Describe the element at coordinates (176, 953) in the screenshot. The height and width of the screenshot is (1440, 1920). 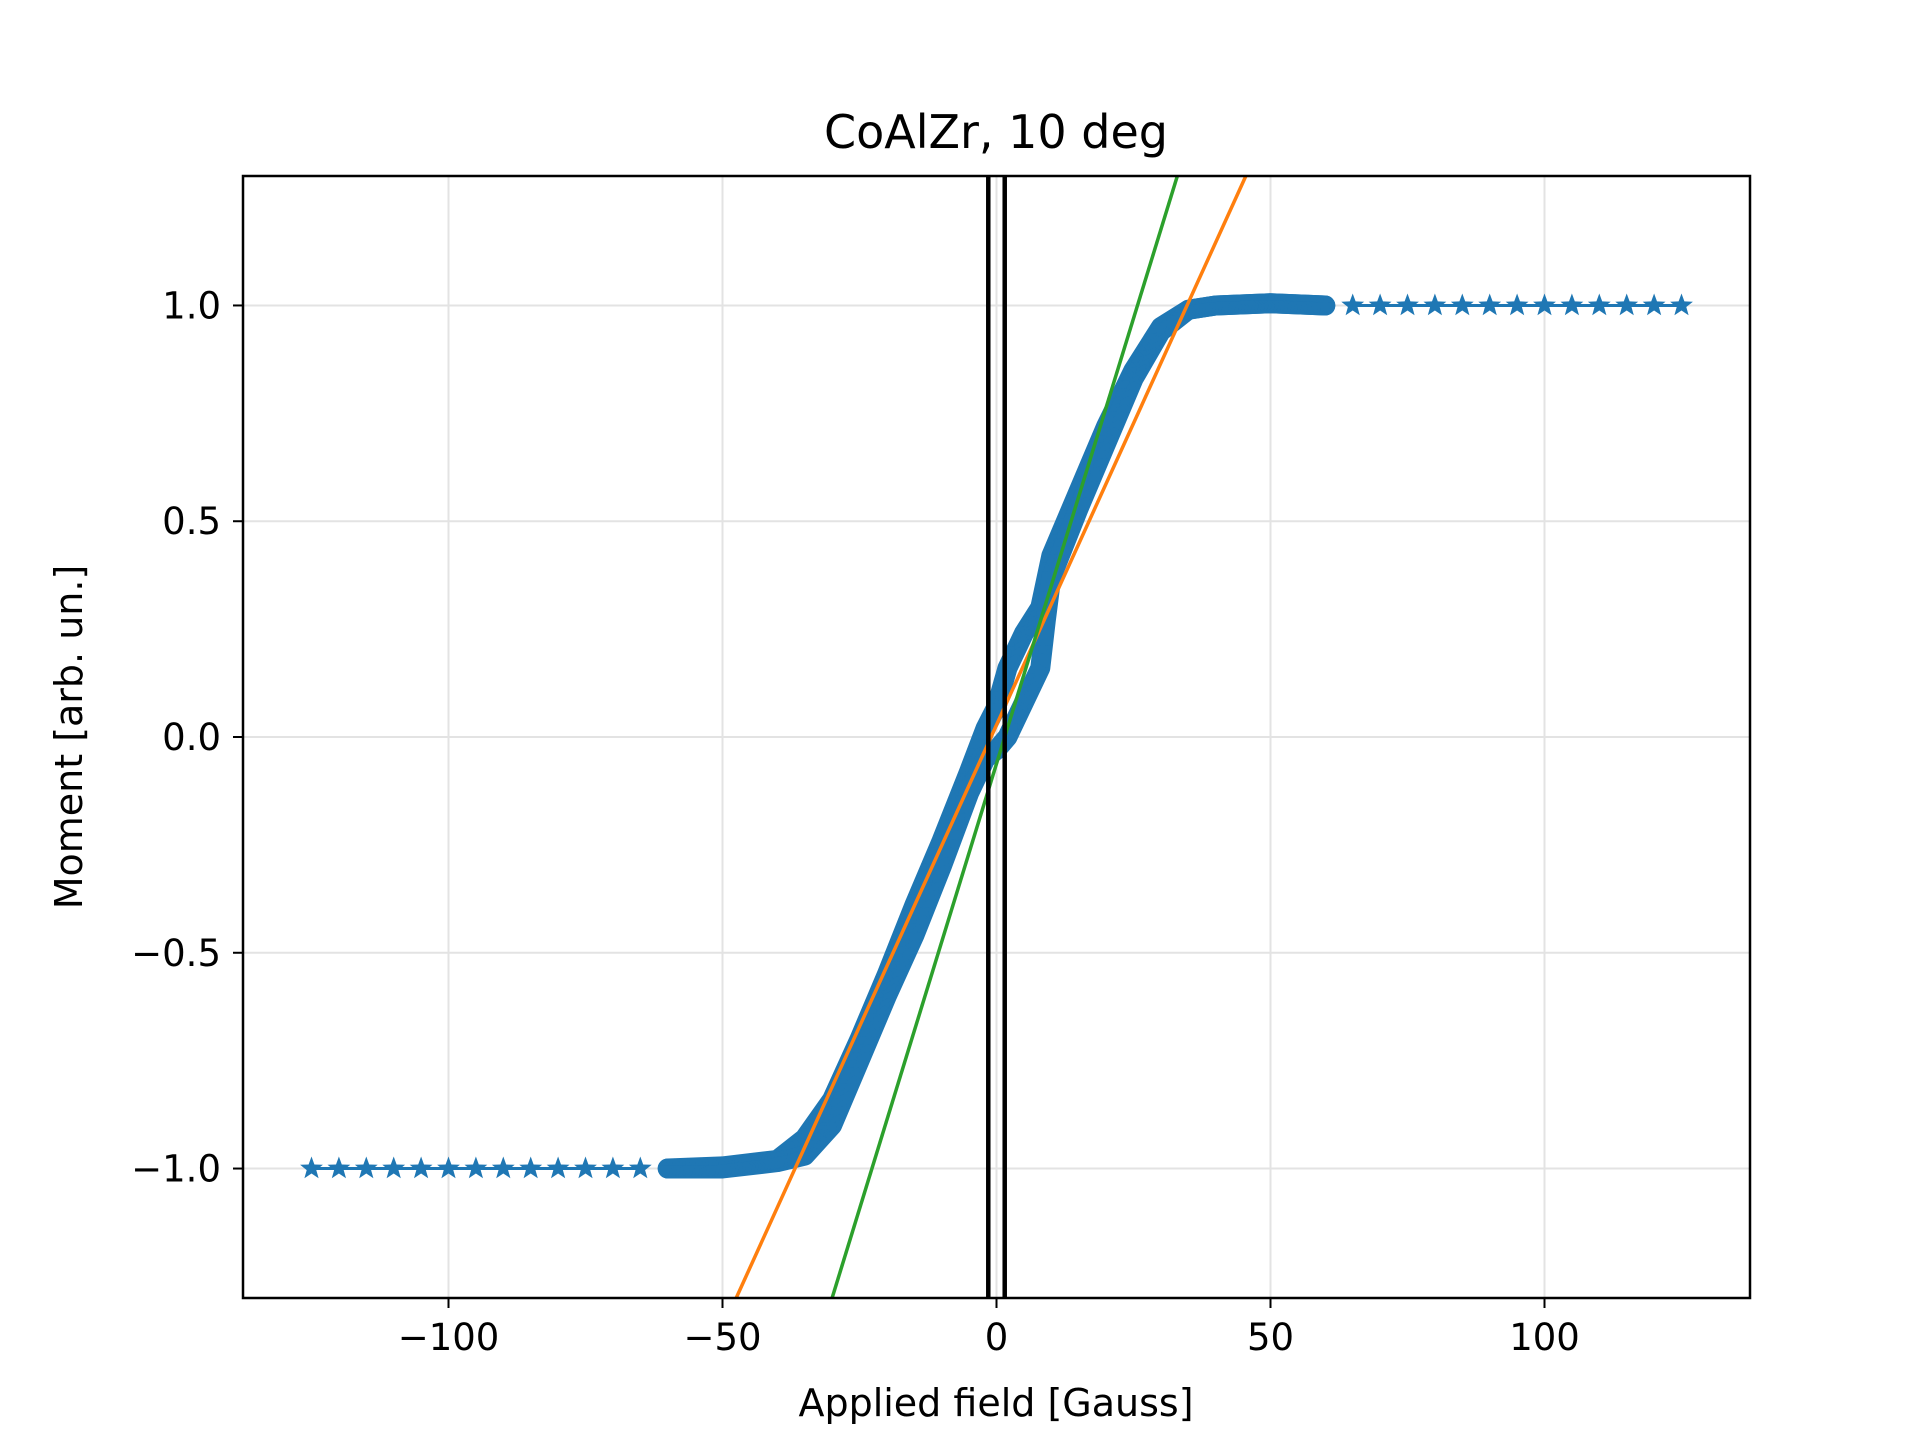
I see `y-tick-label: −0.5` at that location.